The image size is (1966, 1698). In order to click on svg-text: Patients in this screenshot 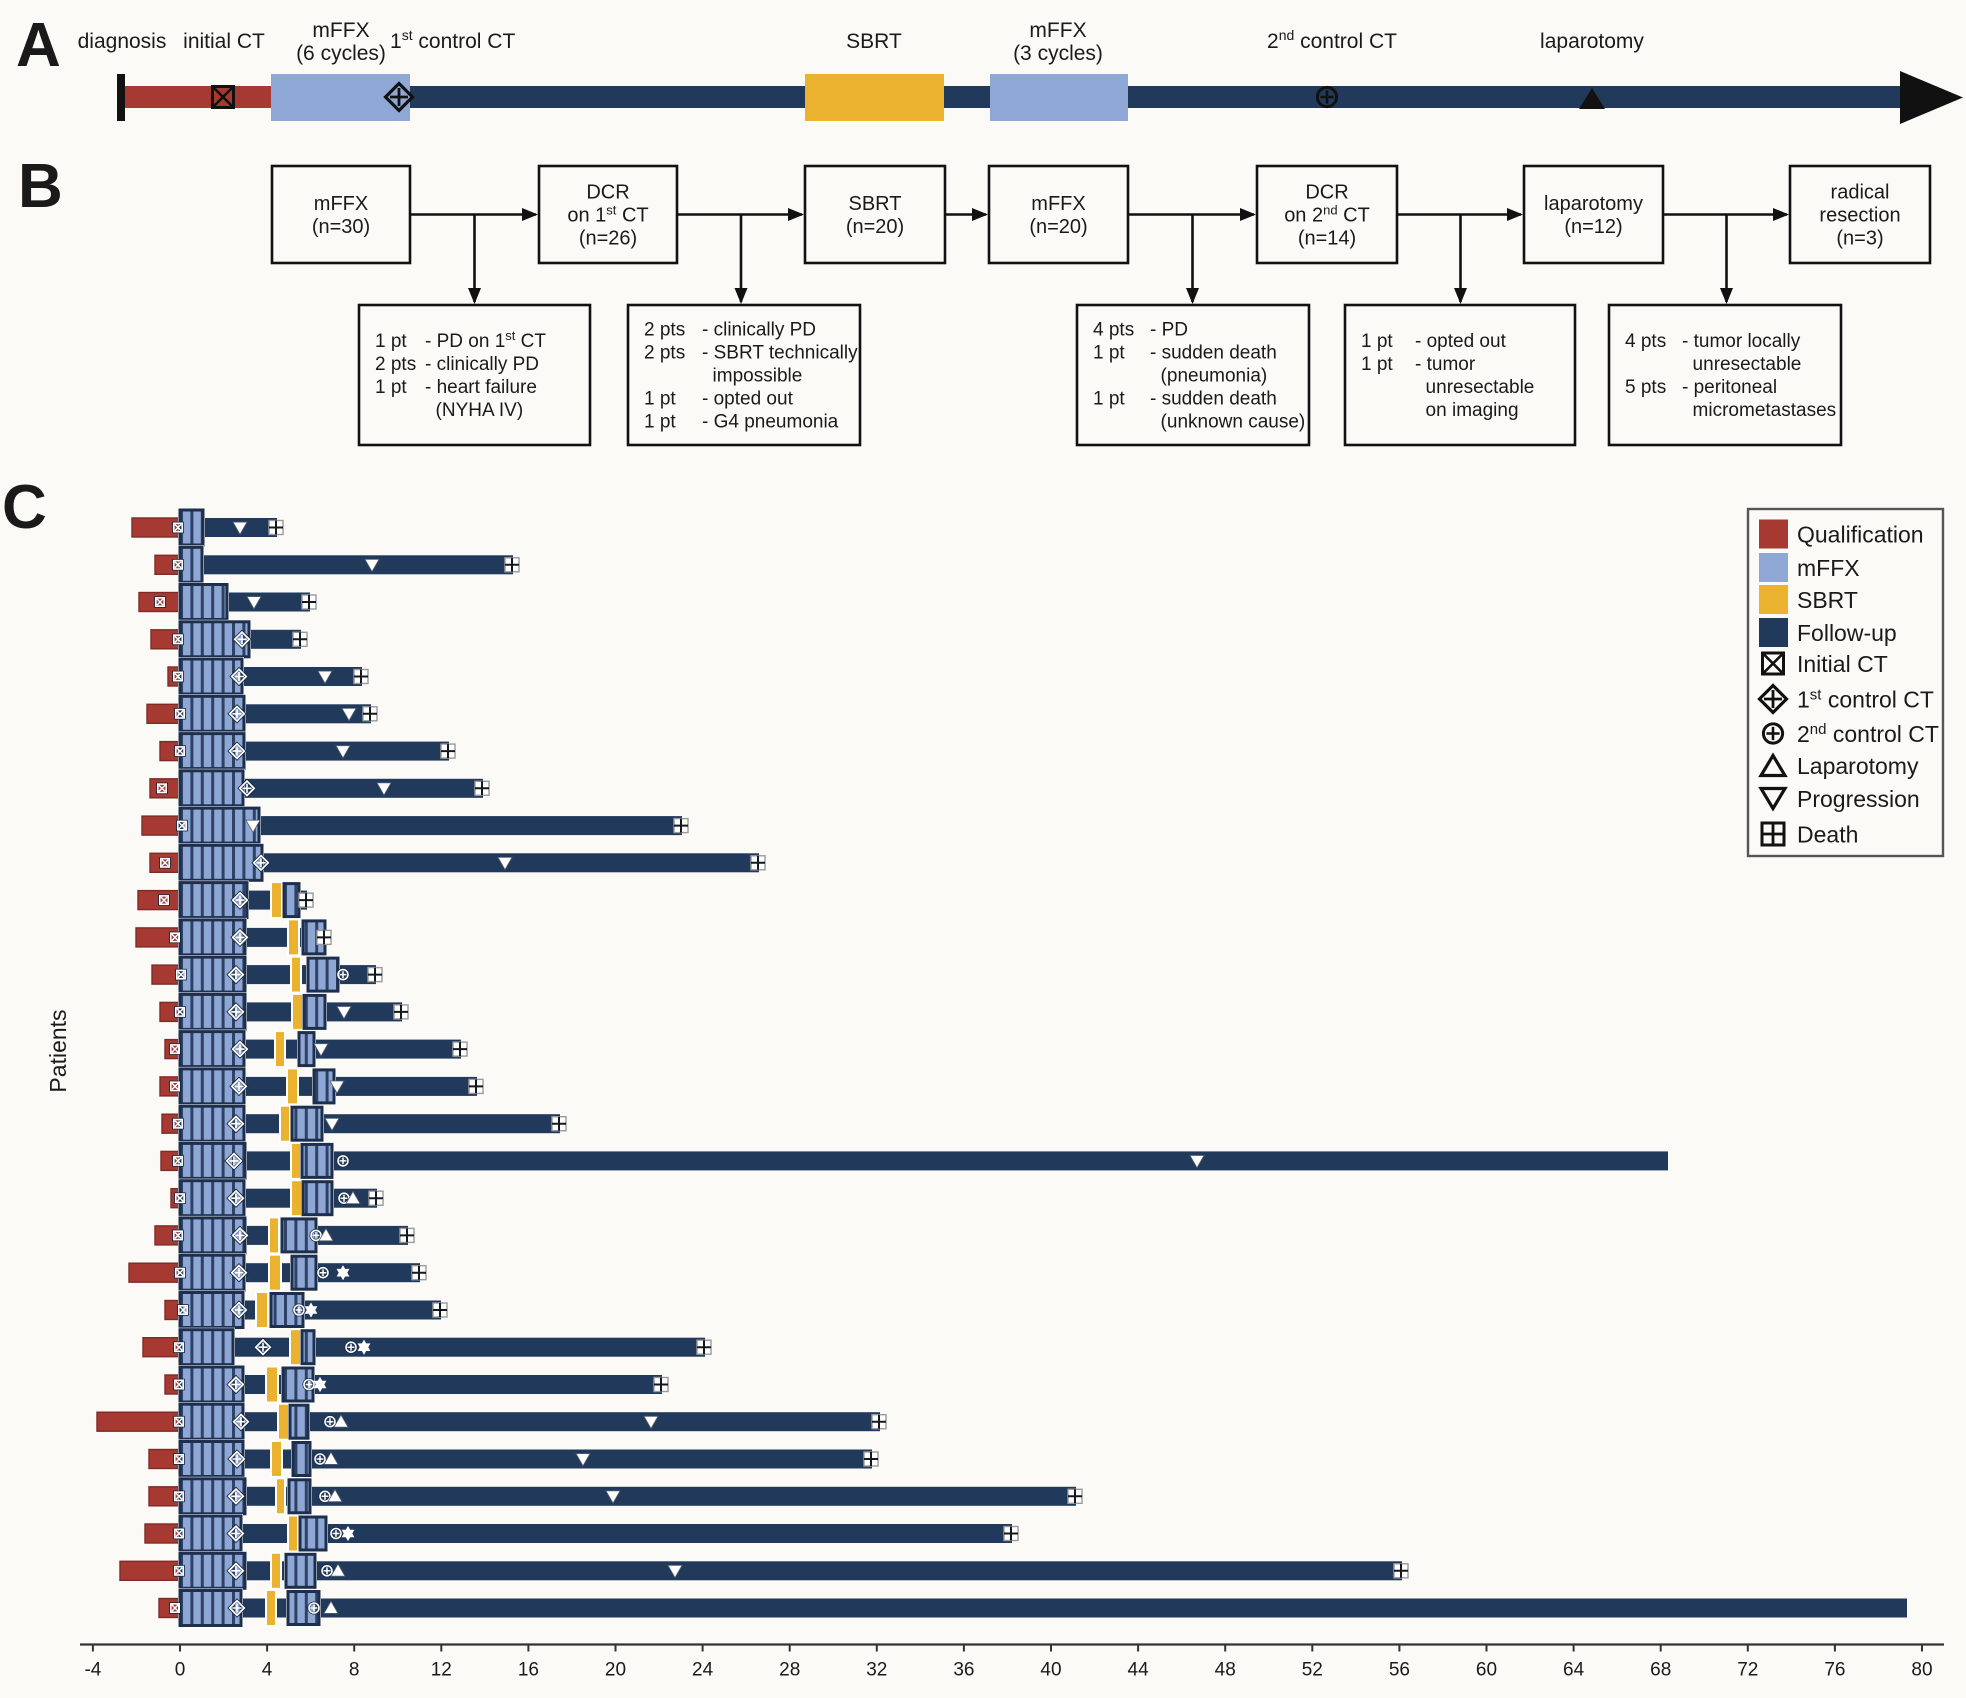, I will do `click(58, 1050)`.